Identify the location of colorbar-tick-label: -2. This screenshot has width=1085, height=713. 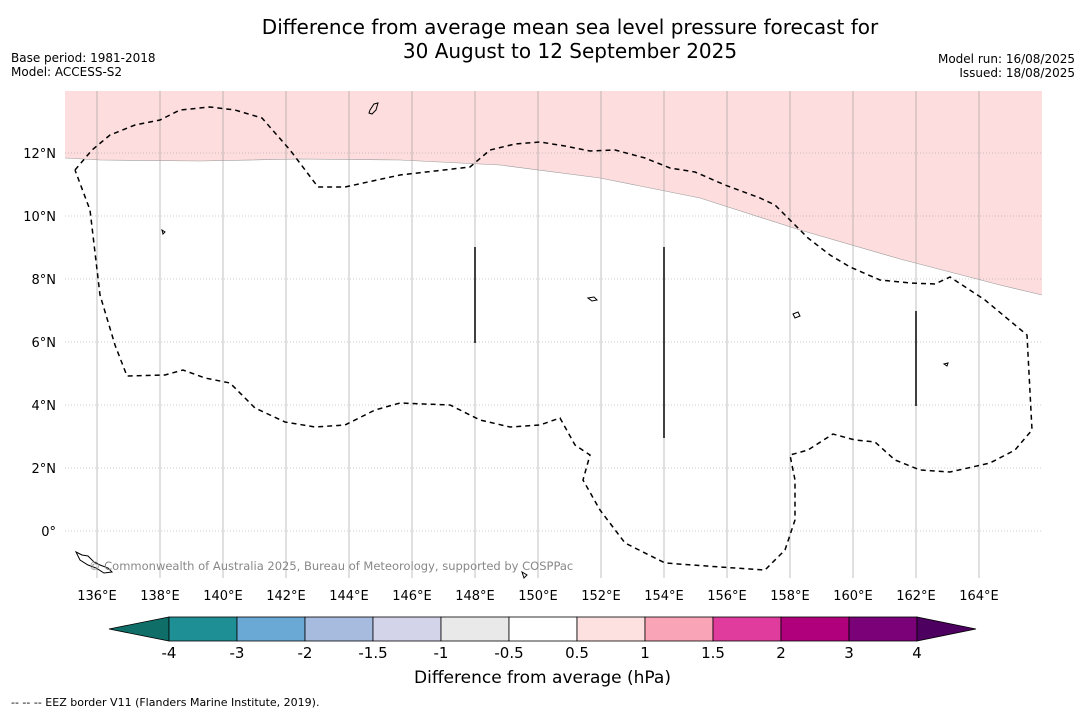
(305, 653).